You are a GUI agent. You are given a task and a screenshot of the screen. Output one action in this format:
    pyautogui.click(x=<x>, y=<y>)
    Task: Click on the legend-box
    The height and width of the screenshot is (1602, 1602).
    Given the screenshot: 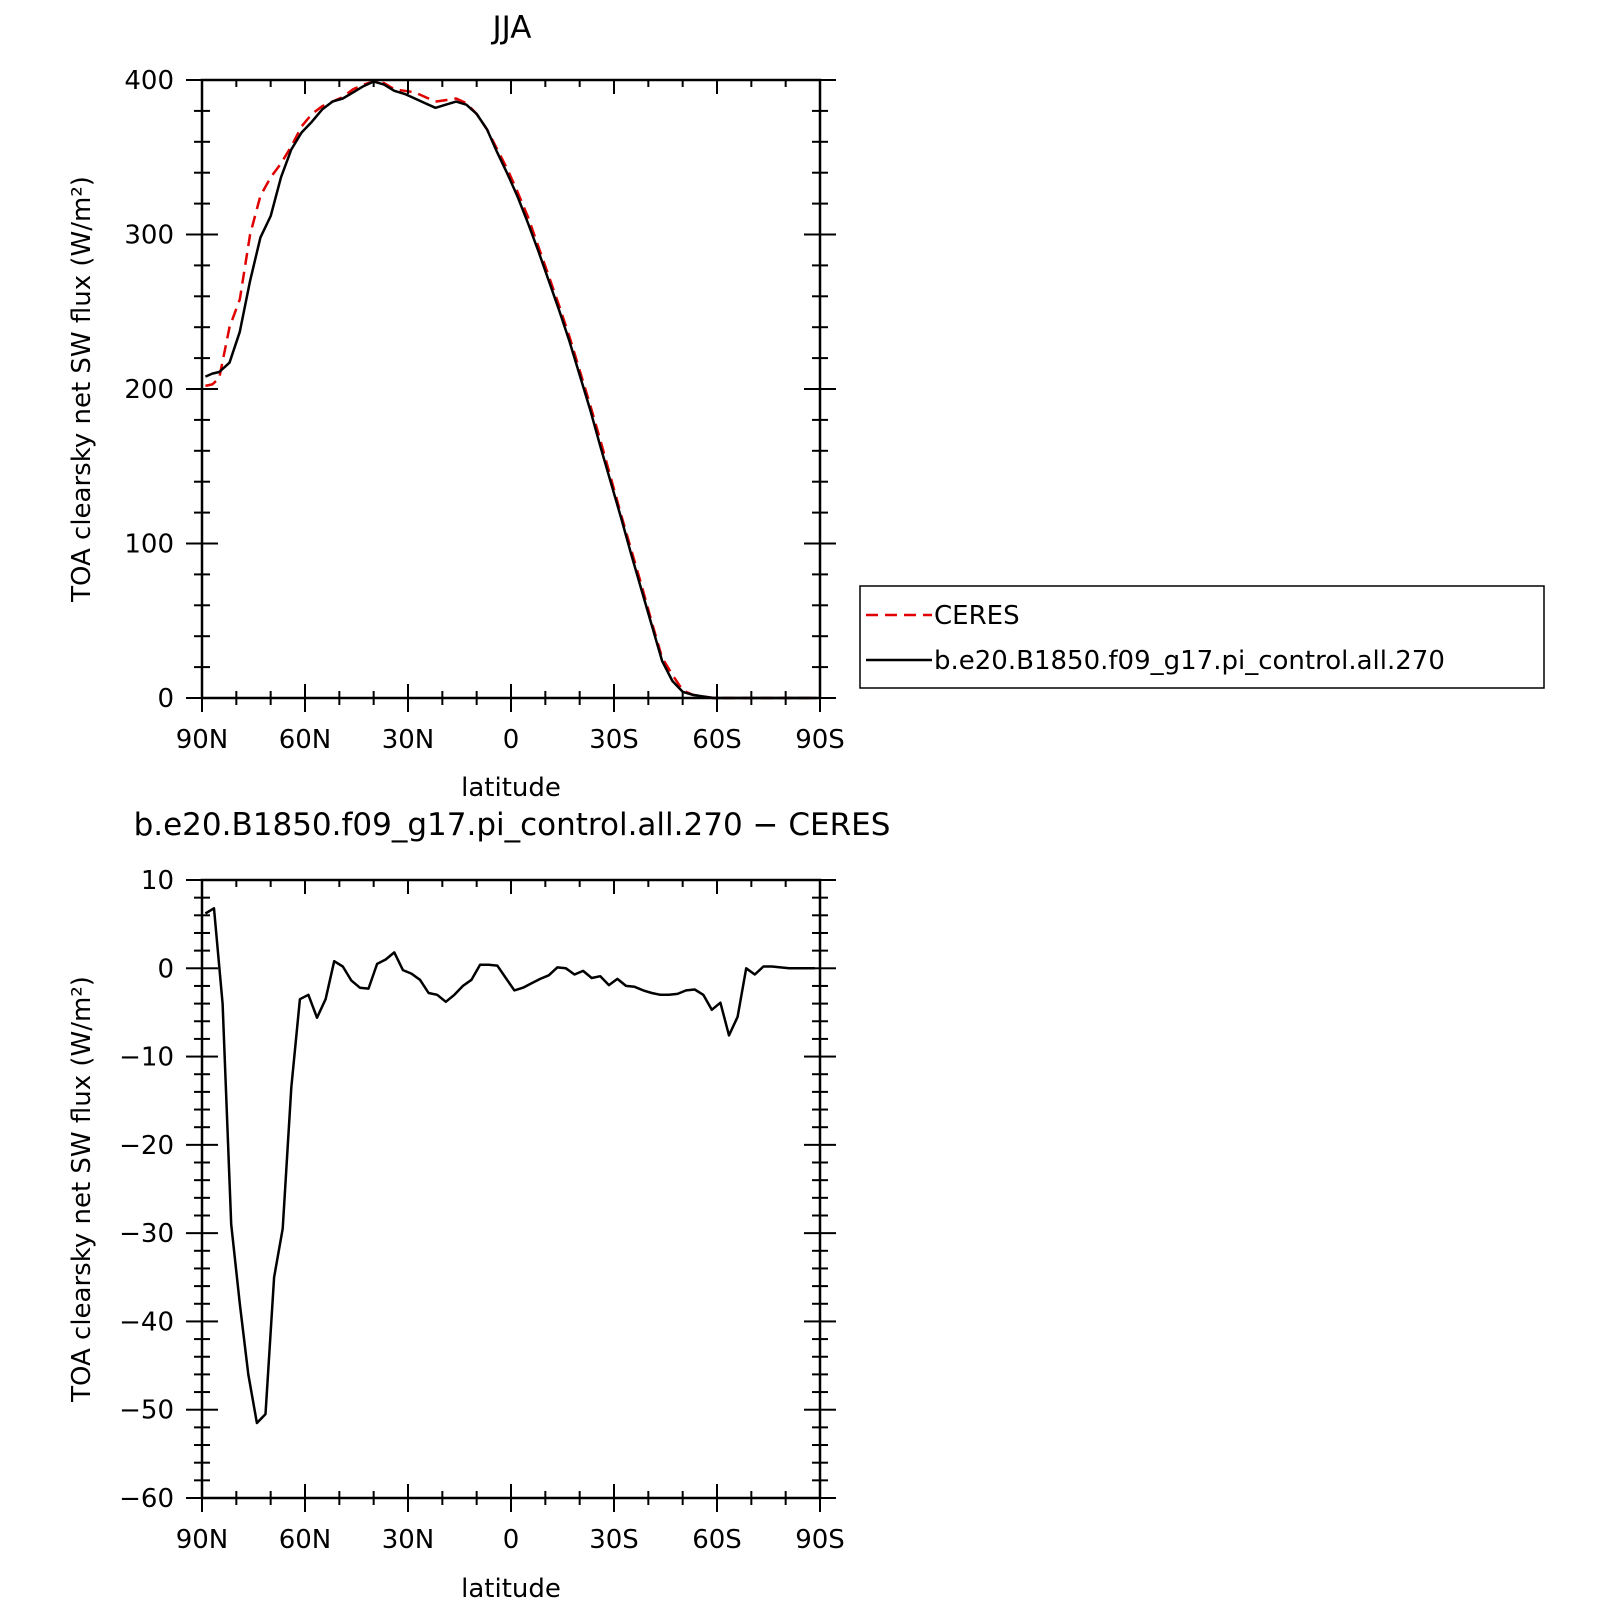 What is the action you would take?
    pyautogui.click(x=1202, y=637)
    